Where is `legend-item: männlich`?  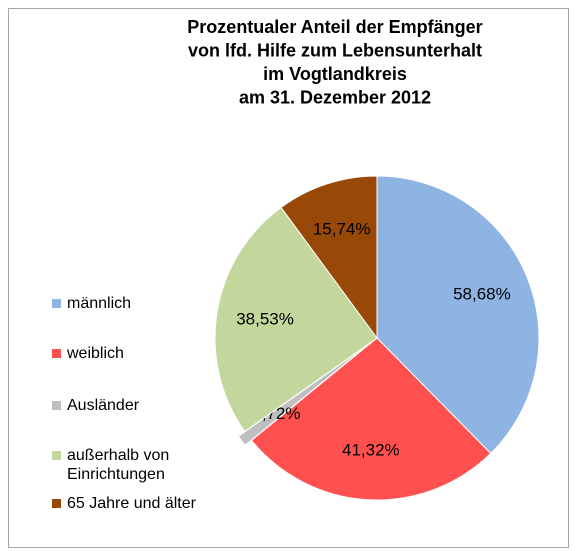
legend-item: männlich is located at coordinates (132, 303).